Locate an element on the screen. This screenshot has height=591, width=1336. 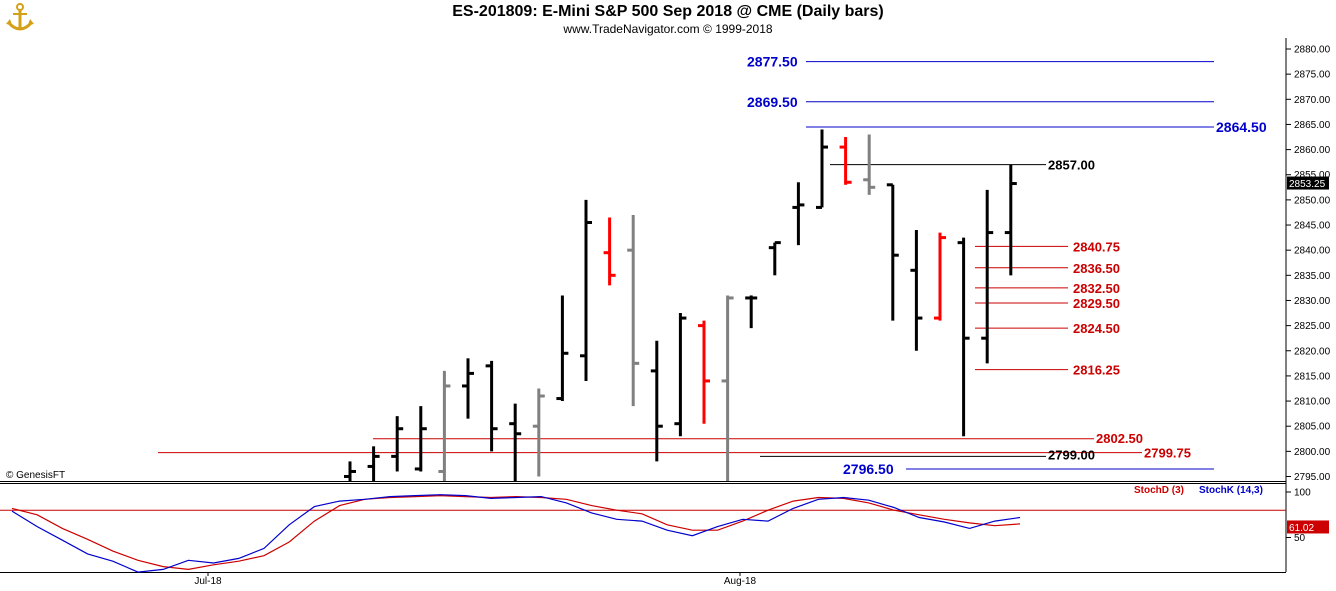
price-tick-label: 2865.00 is located at coordinates (1312, 125).